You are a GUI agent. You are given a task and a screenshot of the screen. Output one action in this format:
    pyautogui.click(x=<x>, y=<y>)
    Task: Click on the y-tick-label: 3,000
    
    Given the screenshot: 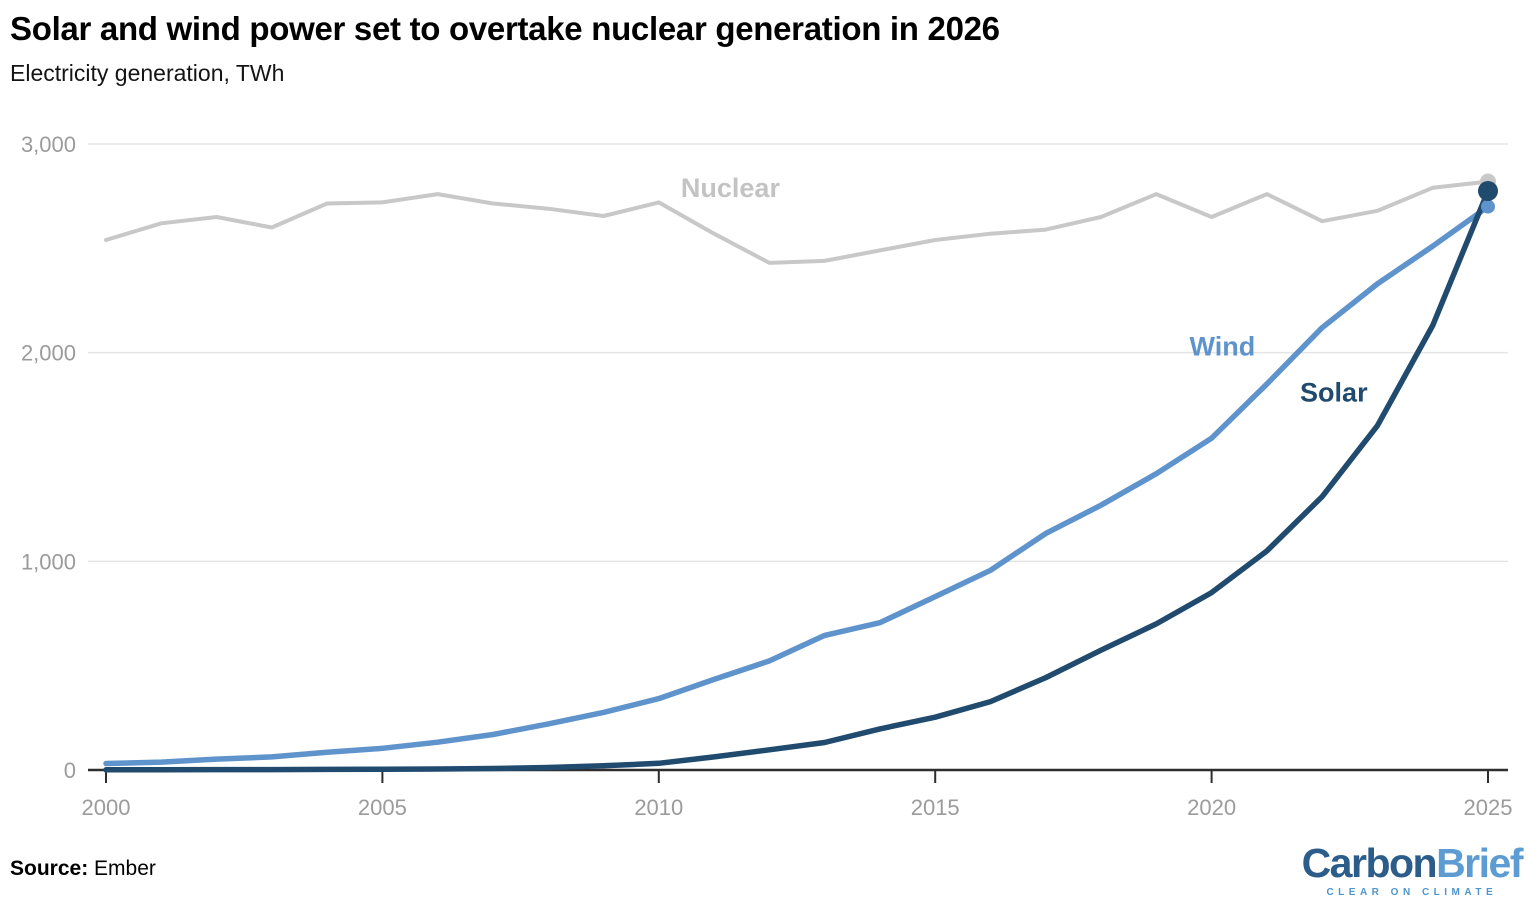 What is the action you would take?
    pyautogui.click(x=48, y=144)
    